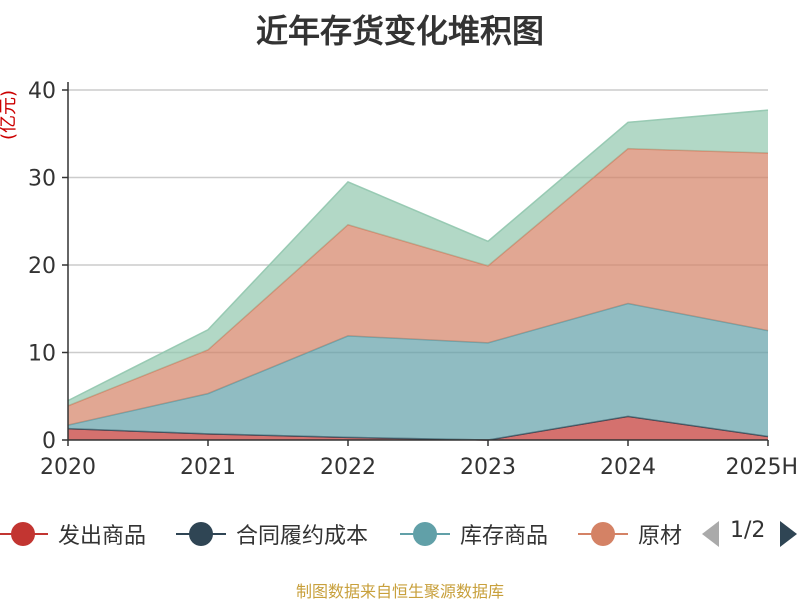  I want to click on legend-item: 合同履约成本, so click(272, 534).